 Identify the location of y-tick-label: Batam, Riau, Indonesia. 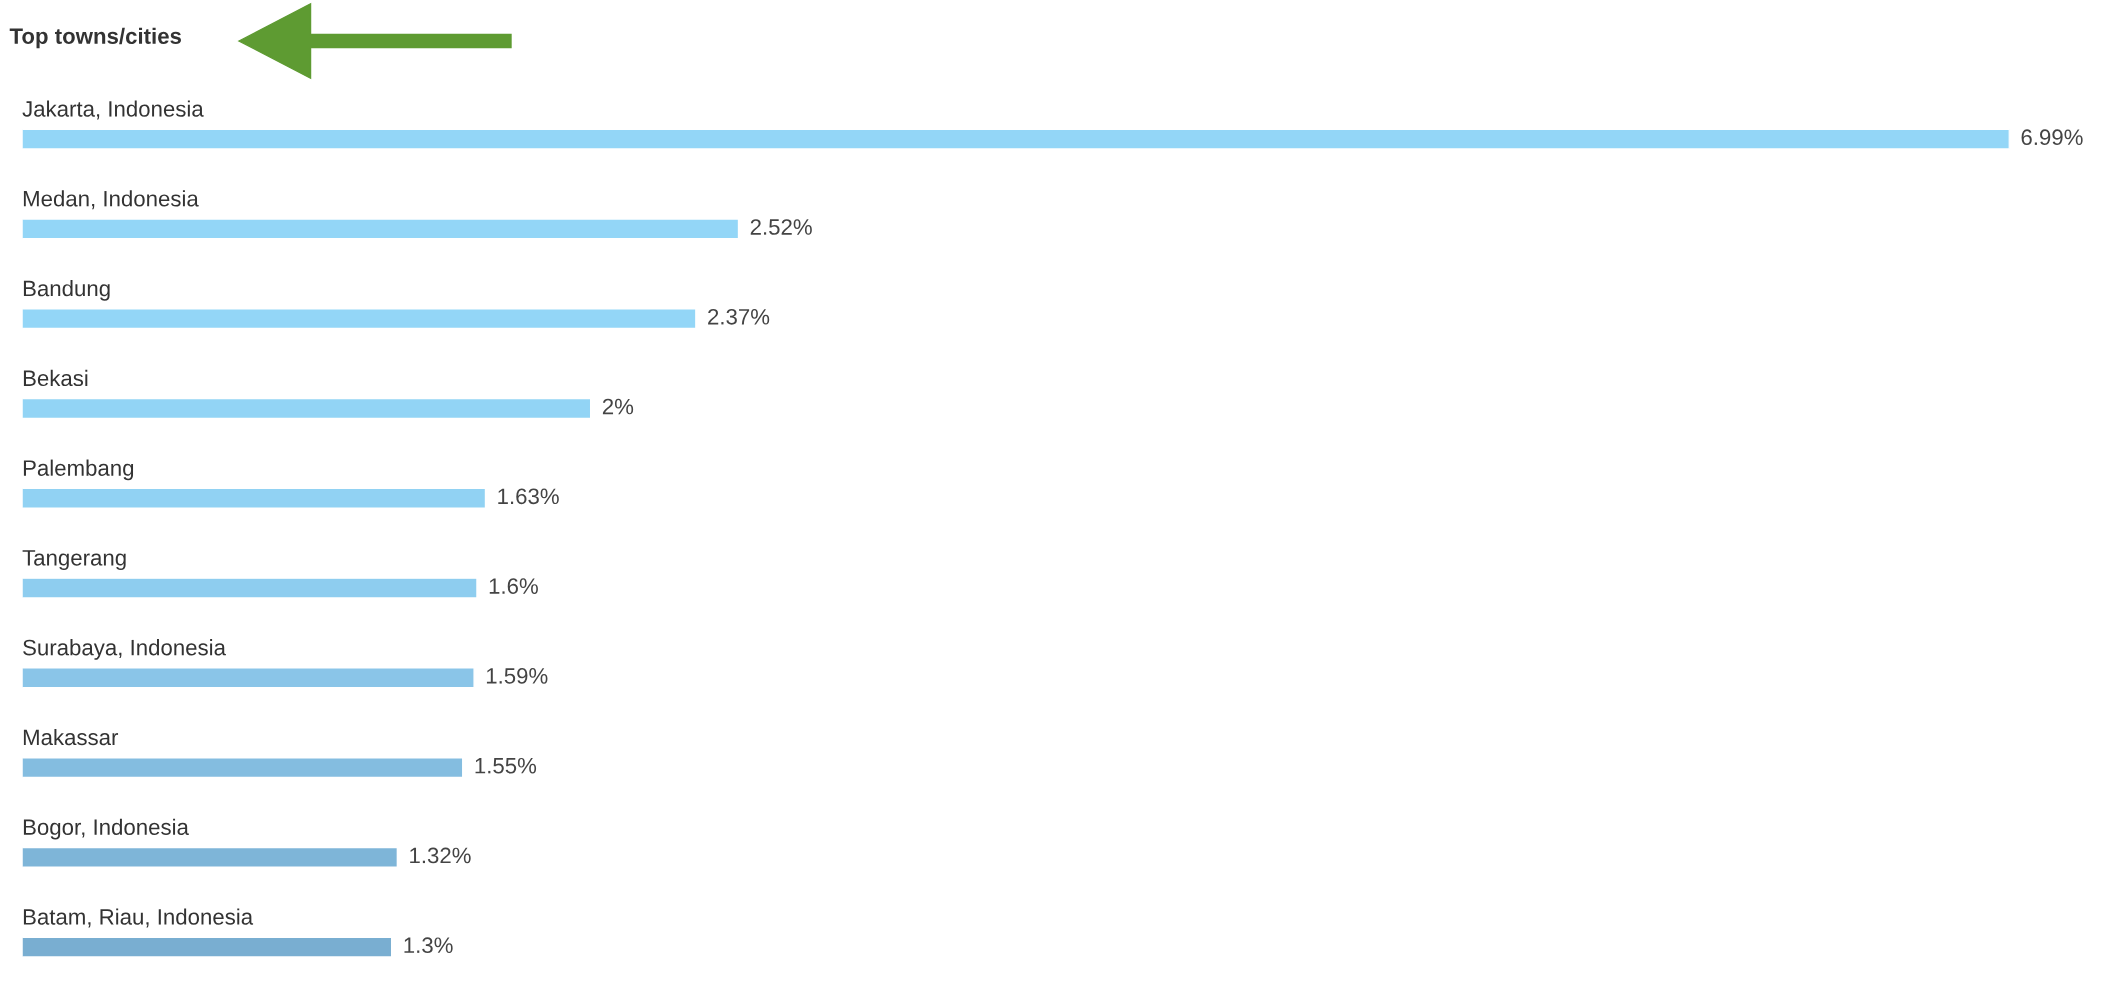
(138, 918).